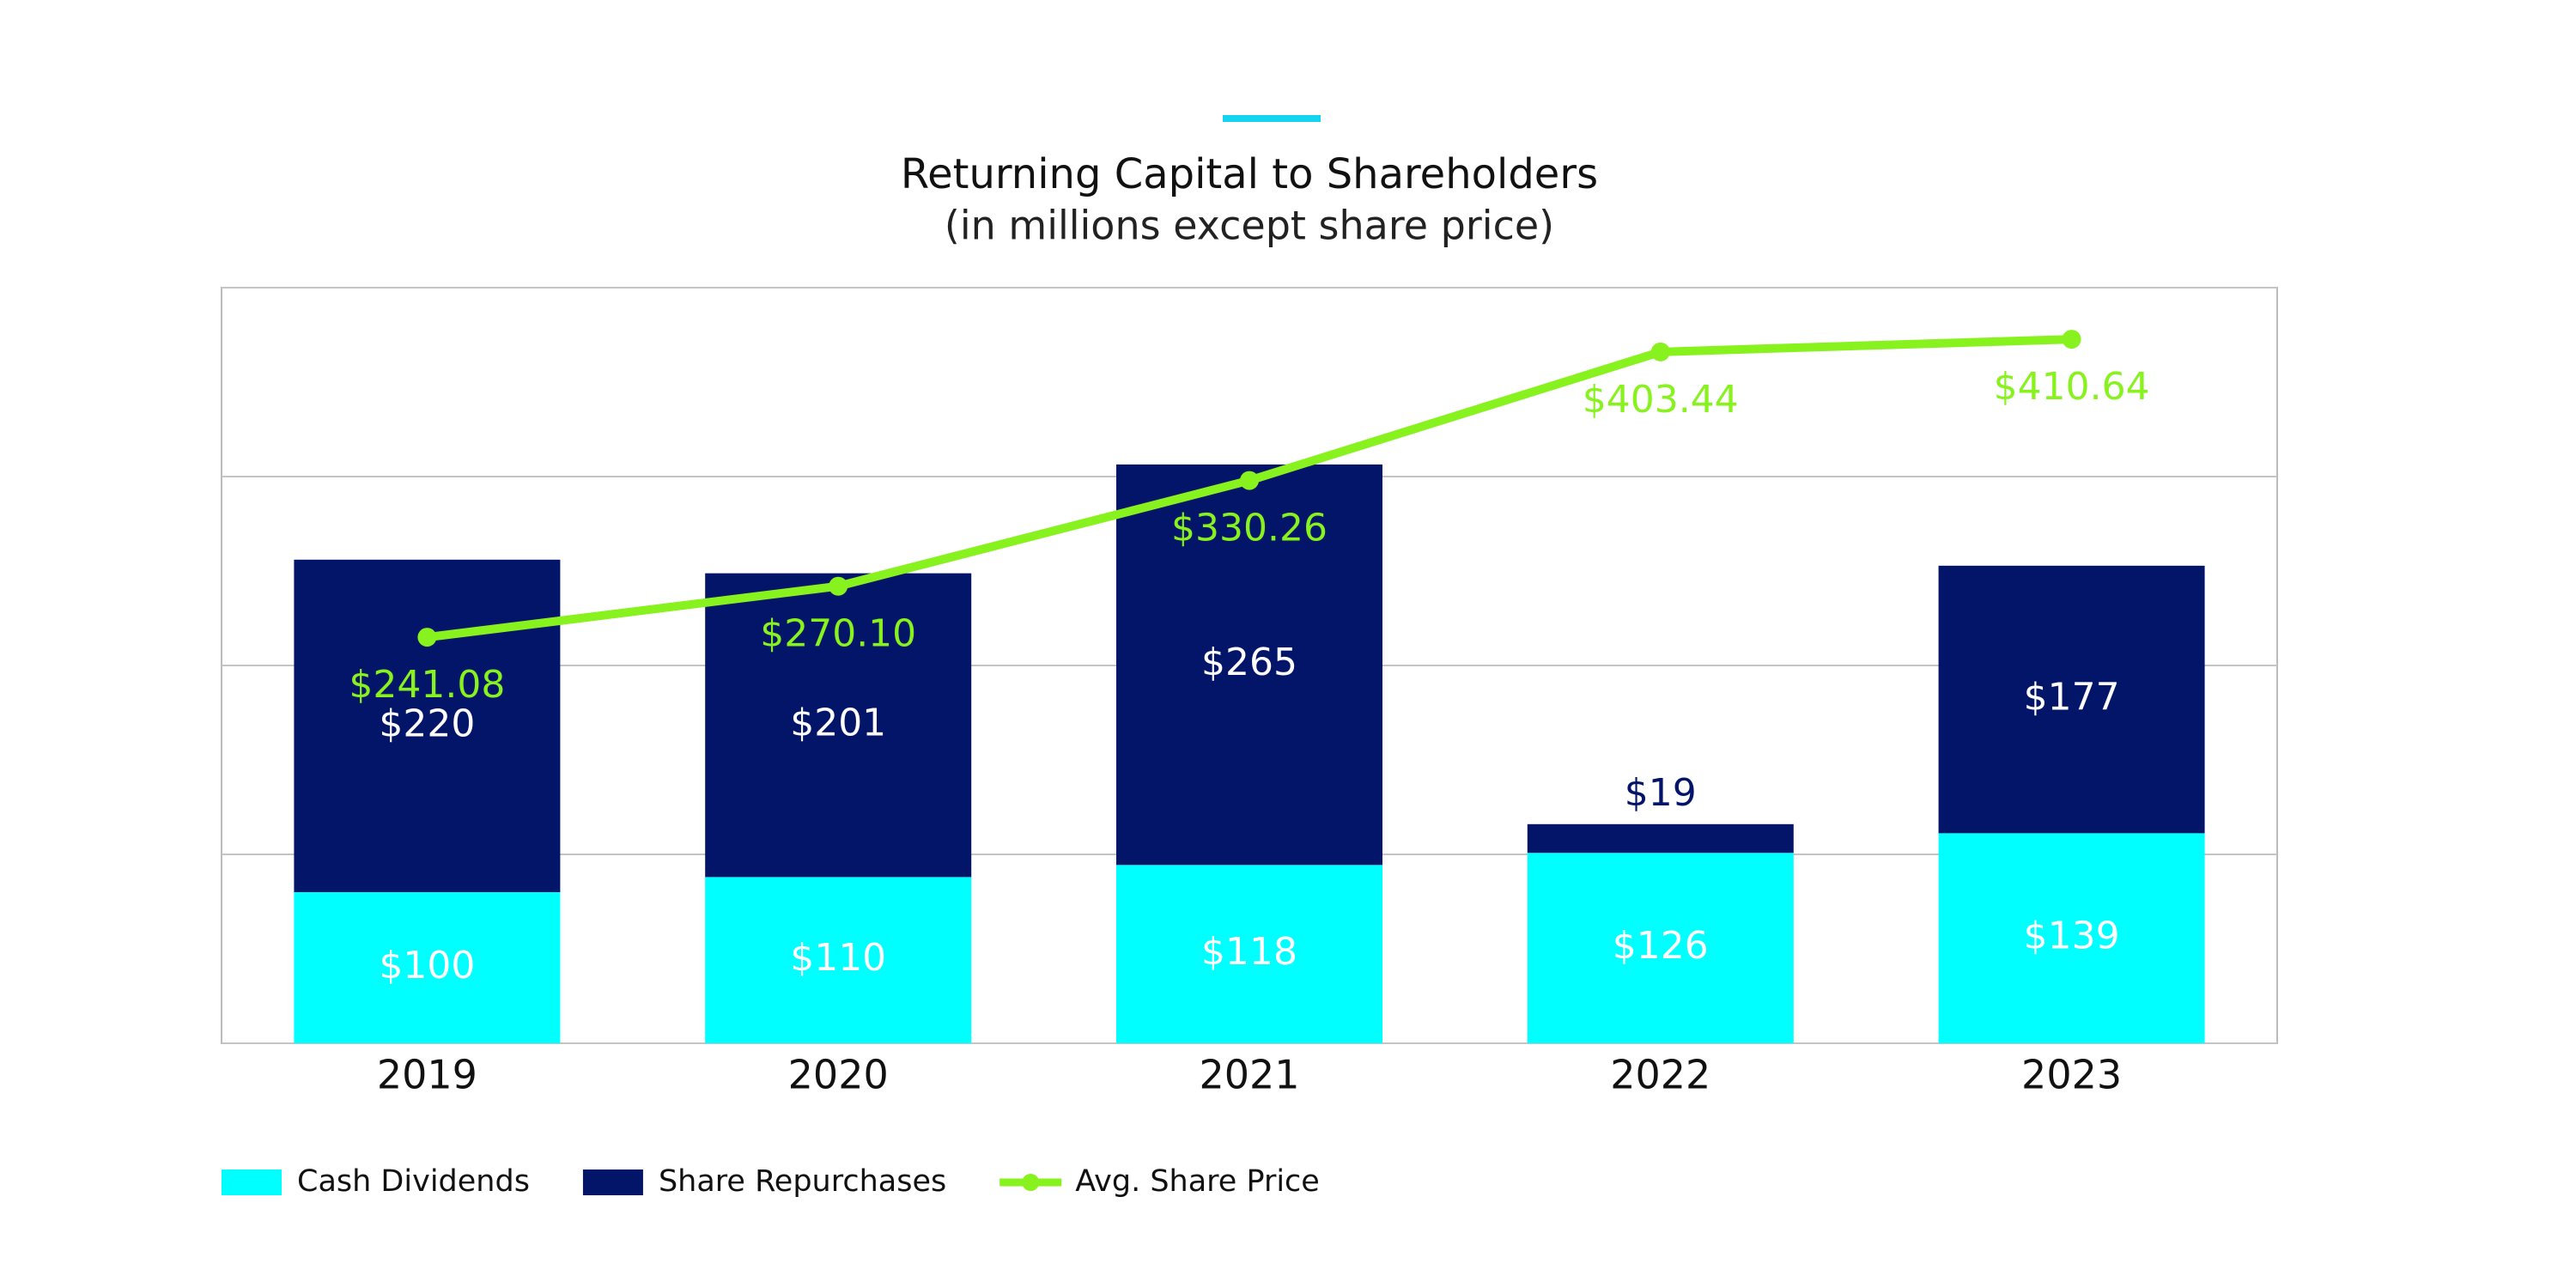 The image size is (2576, 1288). I want to click on value-label: $139, so click(2072, 936).